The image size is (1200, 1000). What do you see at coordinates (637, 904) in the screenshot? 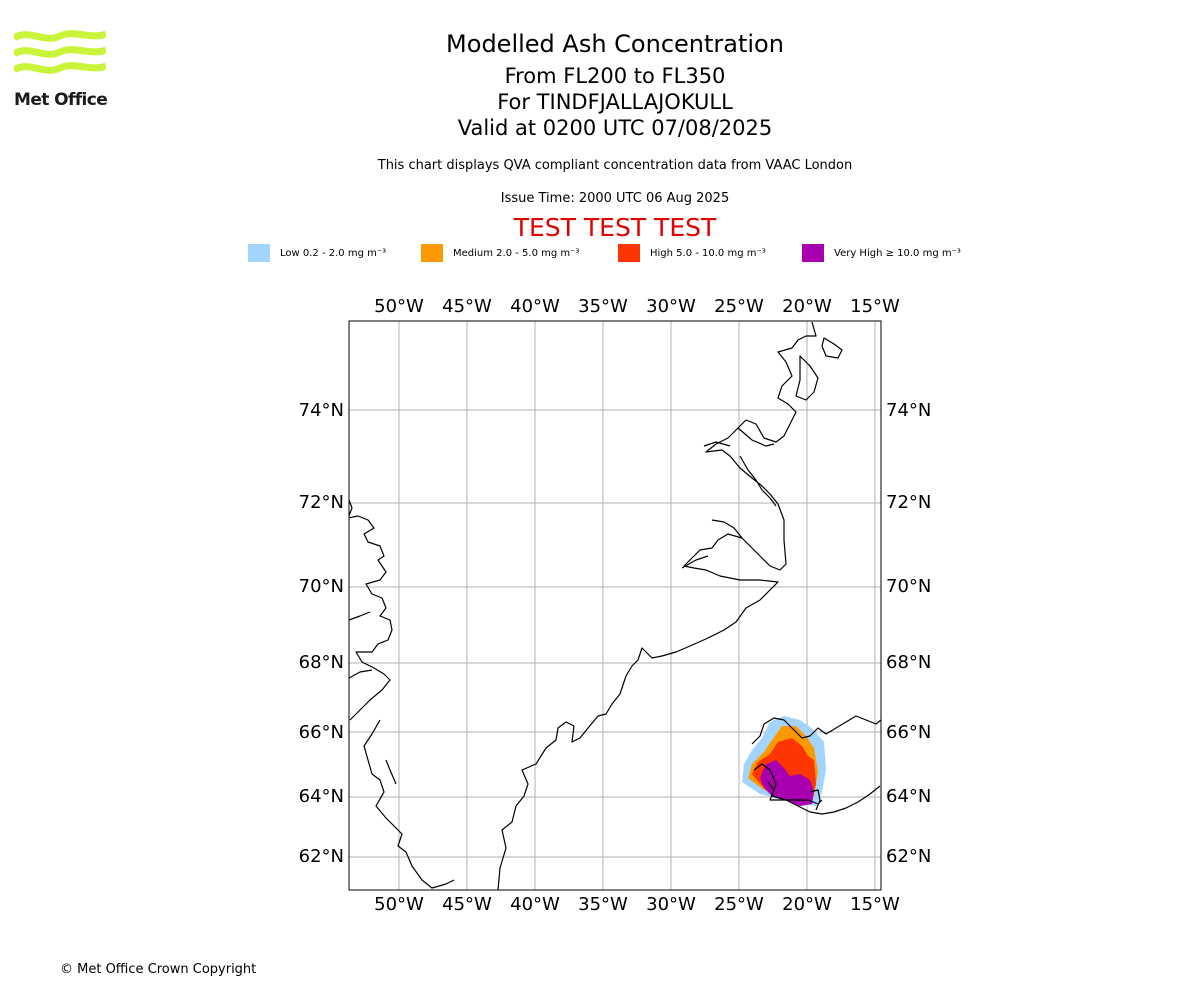
I see `lon-labels-bottom: 50°W 45°W 40°W 35°W 30°W 25°W 20°W 15°W` at bounding box center [637, 904].